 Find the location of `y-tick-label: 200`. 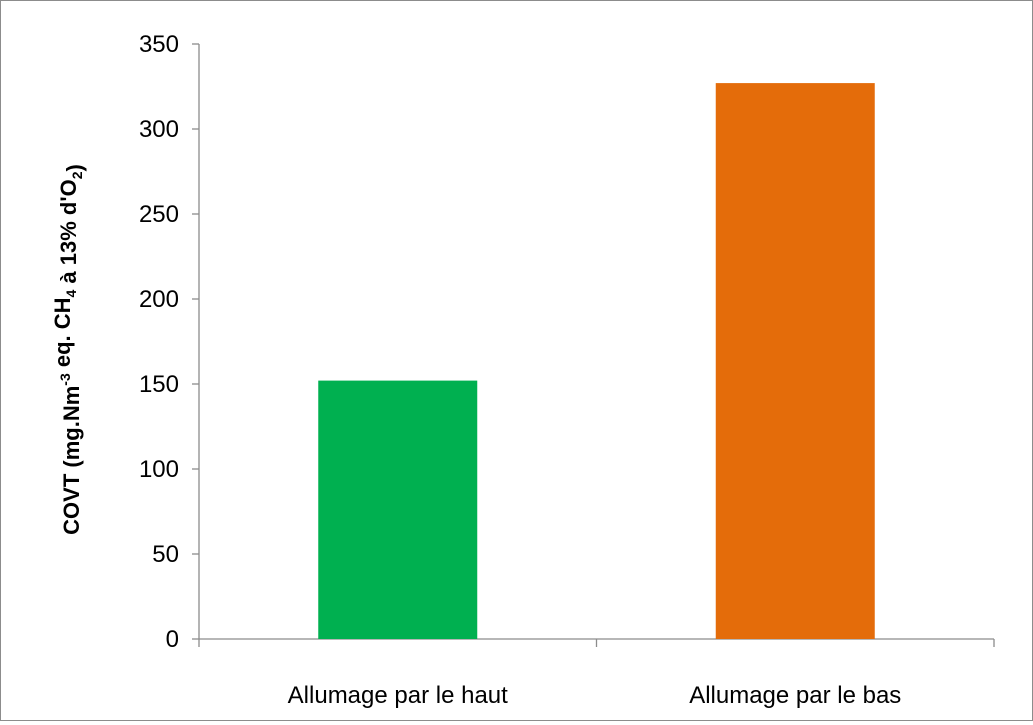

y-tick-label: 200 is located at coordinates (159, 299).